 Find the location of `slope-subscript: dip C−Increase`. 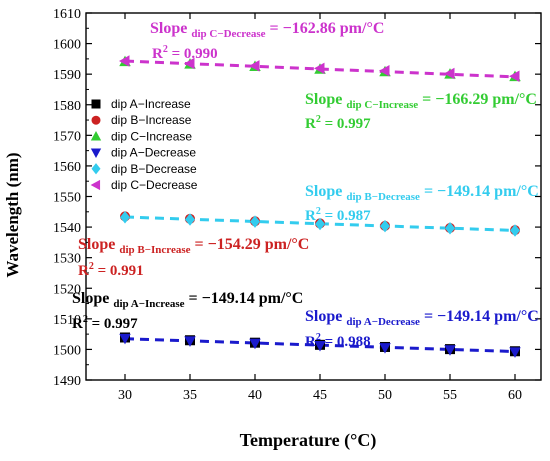

slope-subscript: dip C−Increase is located at coordinates (382, 105).